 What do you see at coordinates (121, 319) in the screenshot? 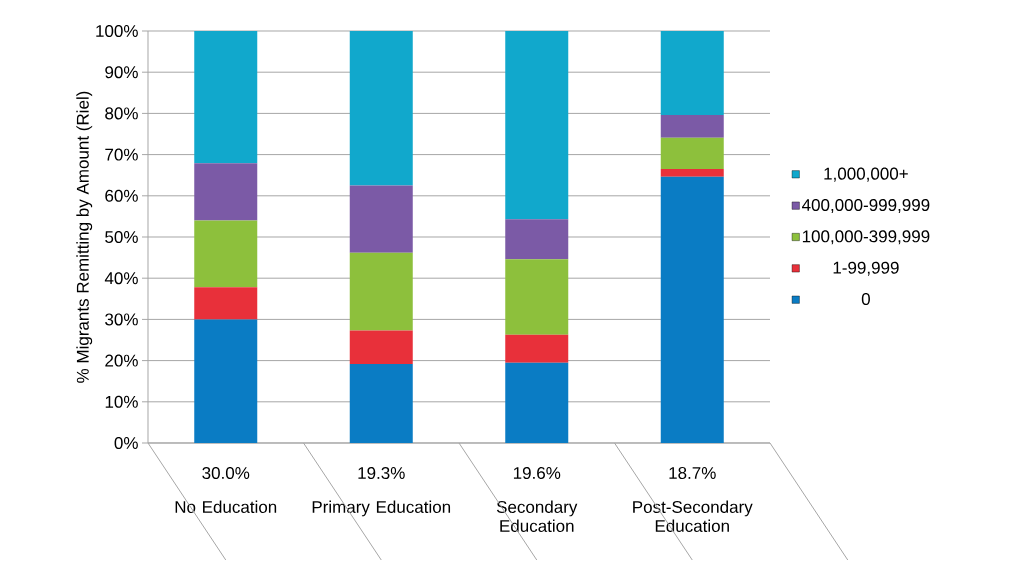
I see `y-tick-label: 30%` at bounding box center [121, 319].